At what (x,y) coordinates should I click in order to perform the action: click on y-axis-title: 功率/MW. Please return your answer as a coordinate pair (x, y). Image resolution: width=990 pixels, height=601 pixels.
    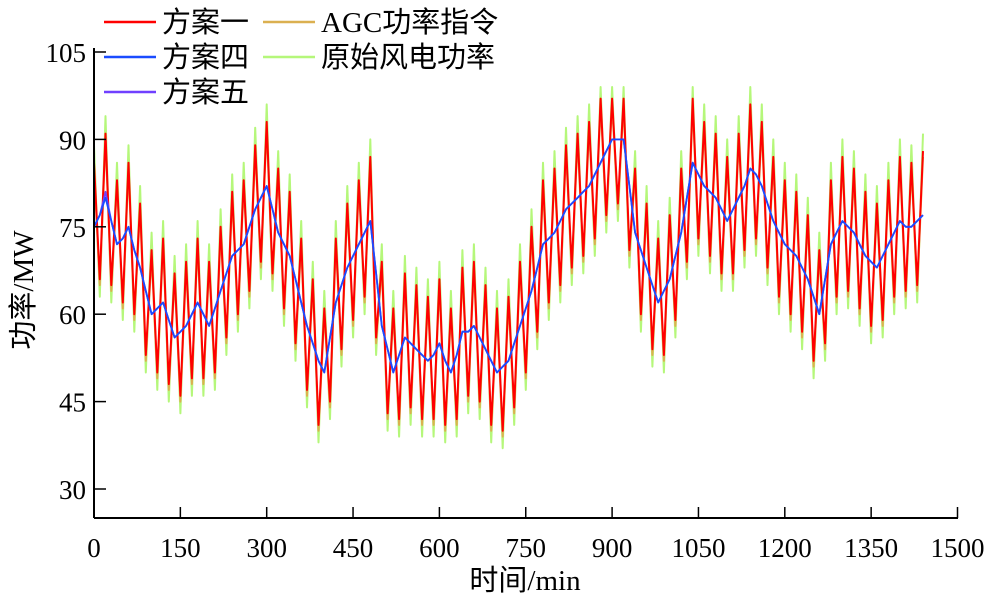
    Looking at the image, I should click on (23, 290).